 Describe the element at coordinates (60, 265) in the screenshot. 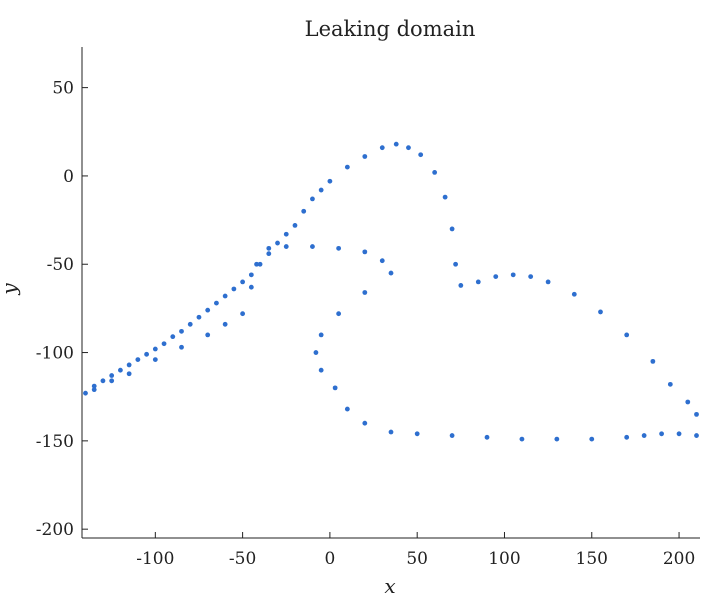

I see `y-tick-label: -50` at that location.